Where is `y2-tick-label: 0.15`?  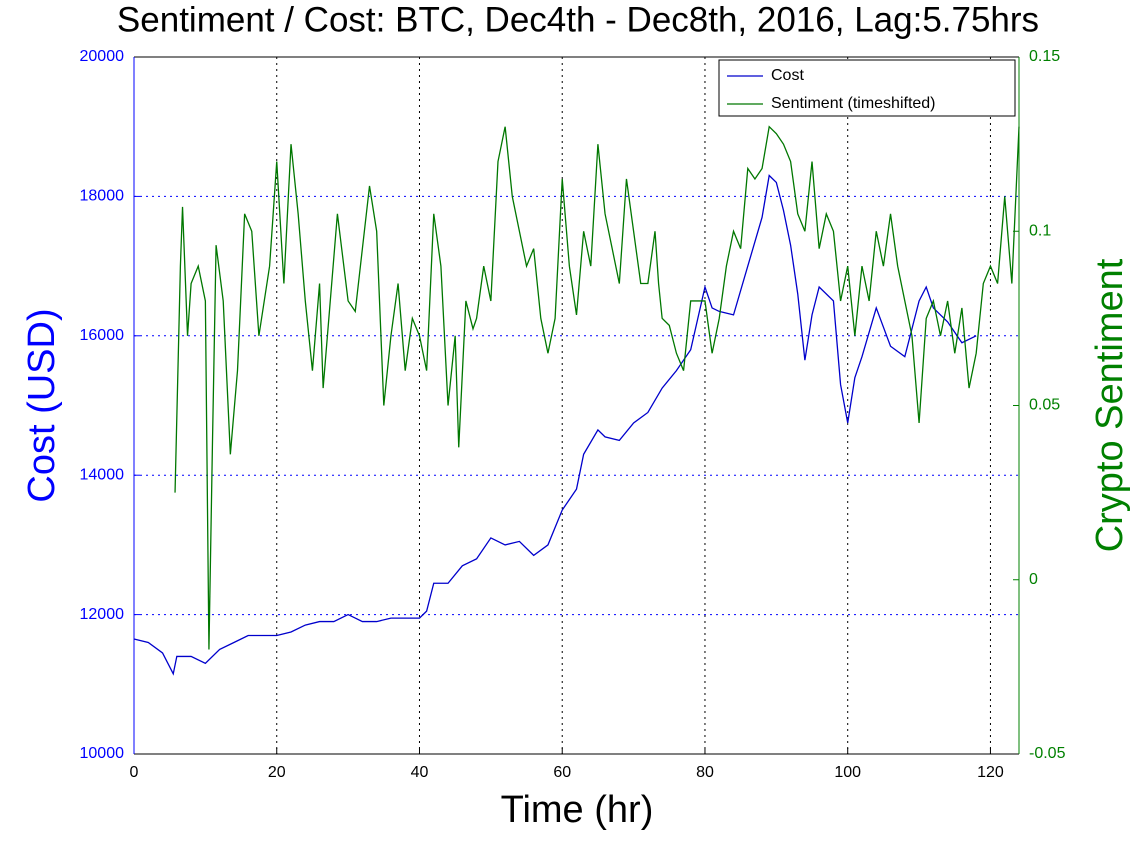
y2-tick-label: 0.15 is located at coordinates (1044, 56).